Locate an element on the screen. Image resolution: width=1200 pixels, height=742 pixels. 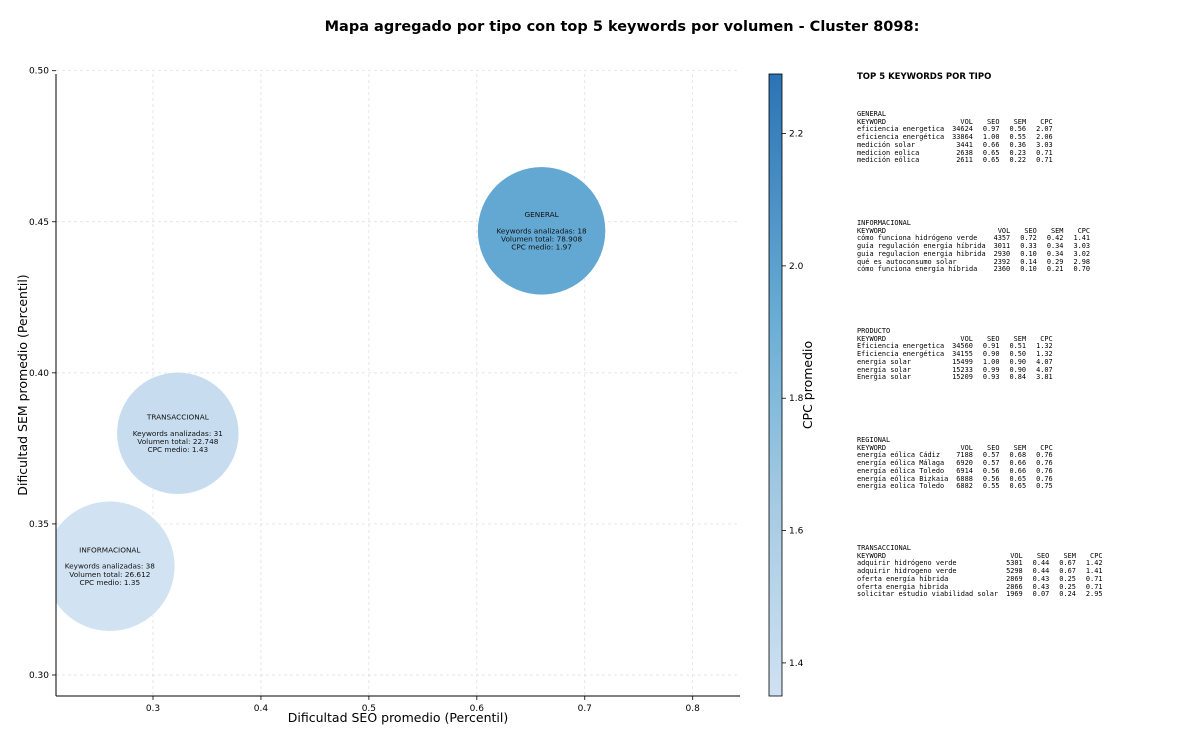
table-row: energia eolica Toledo 6882 0.55 0.65 0.75 is located at coordinates (955, 487).